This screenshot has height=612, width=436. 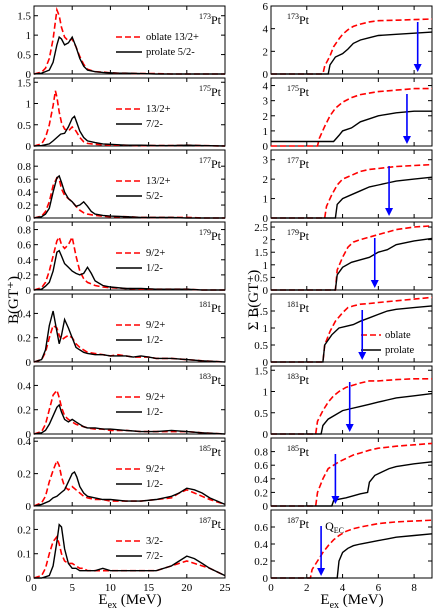 I want to click on x-tick-label: 25, so click(x=226, y=588).